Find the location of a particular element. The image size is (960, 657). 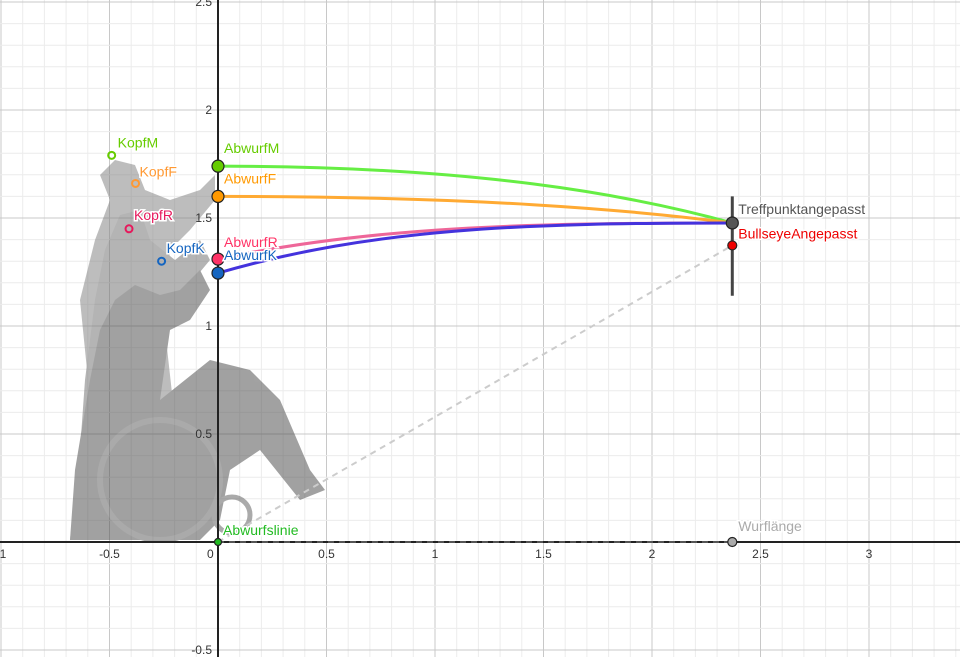

trajectories is located at coordinates (475, 219).